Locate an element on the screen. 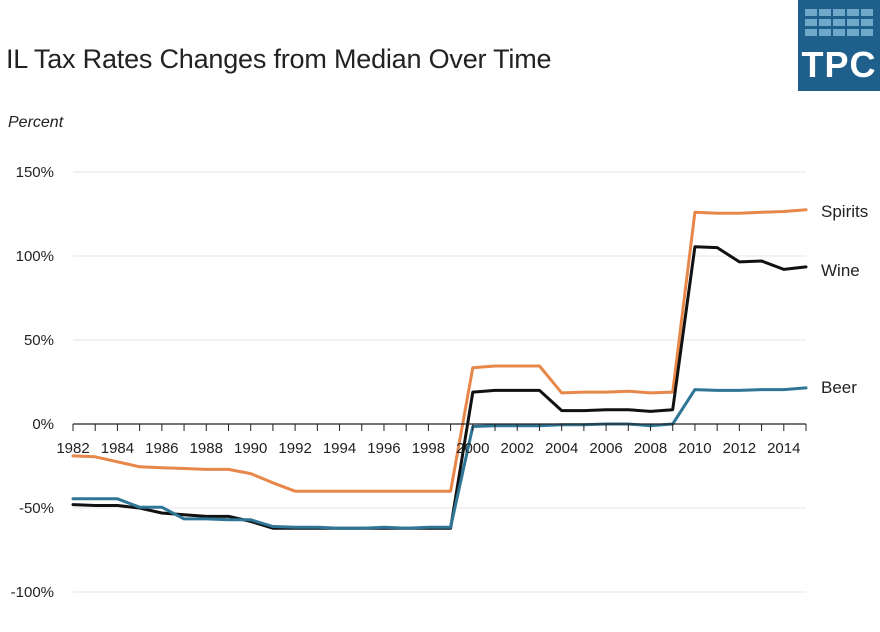 Image resolution: width=880 pixels, height=632 pixels. series-label-beer: Beer is located at coordinates (839, 387).